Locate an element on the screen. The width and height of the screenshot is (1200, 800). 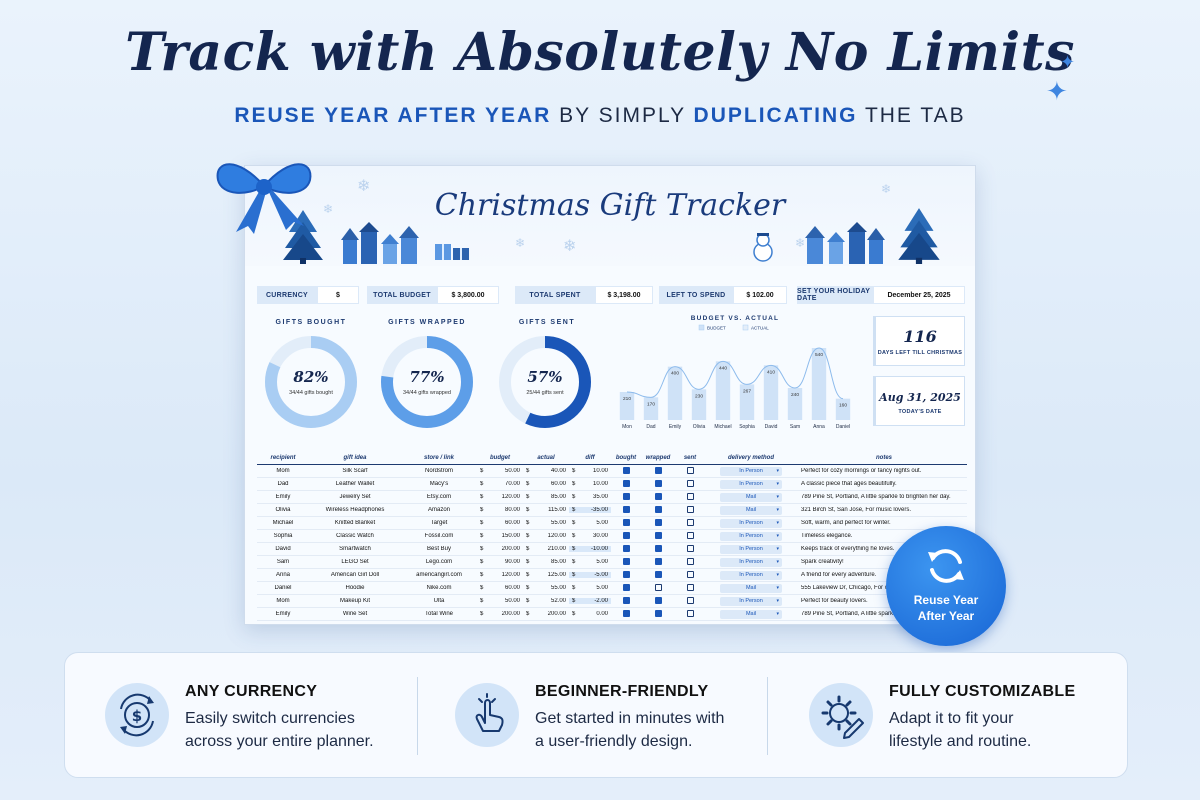
cell-gift-idea: Silk Scarf is located at coordinates (355, 471).